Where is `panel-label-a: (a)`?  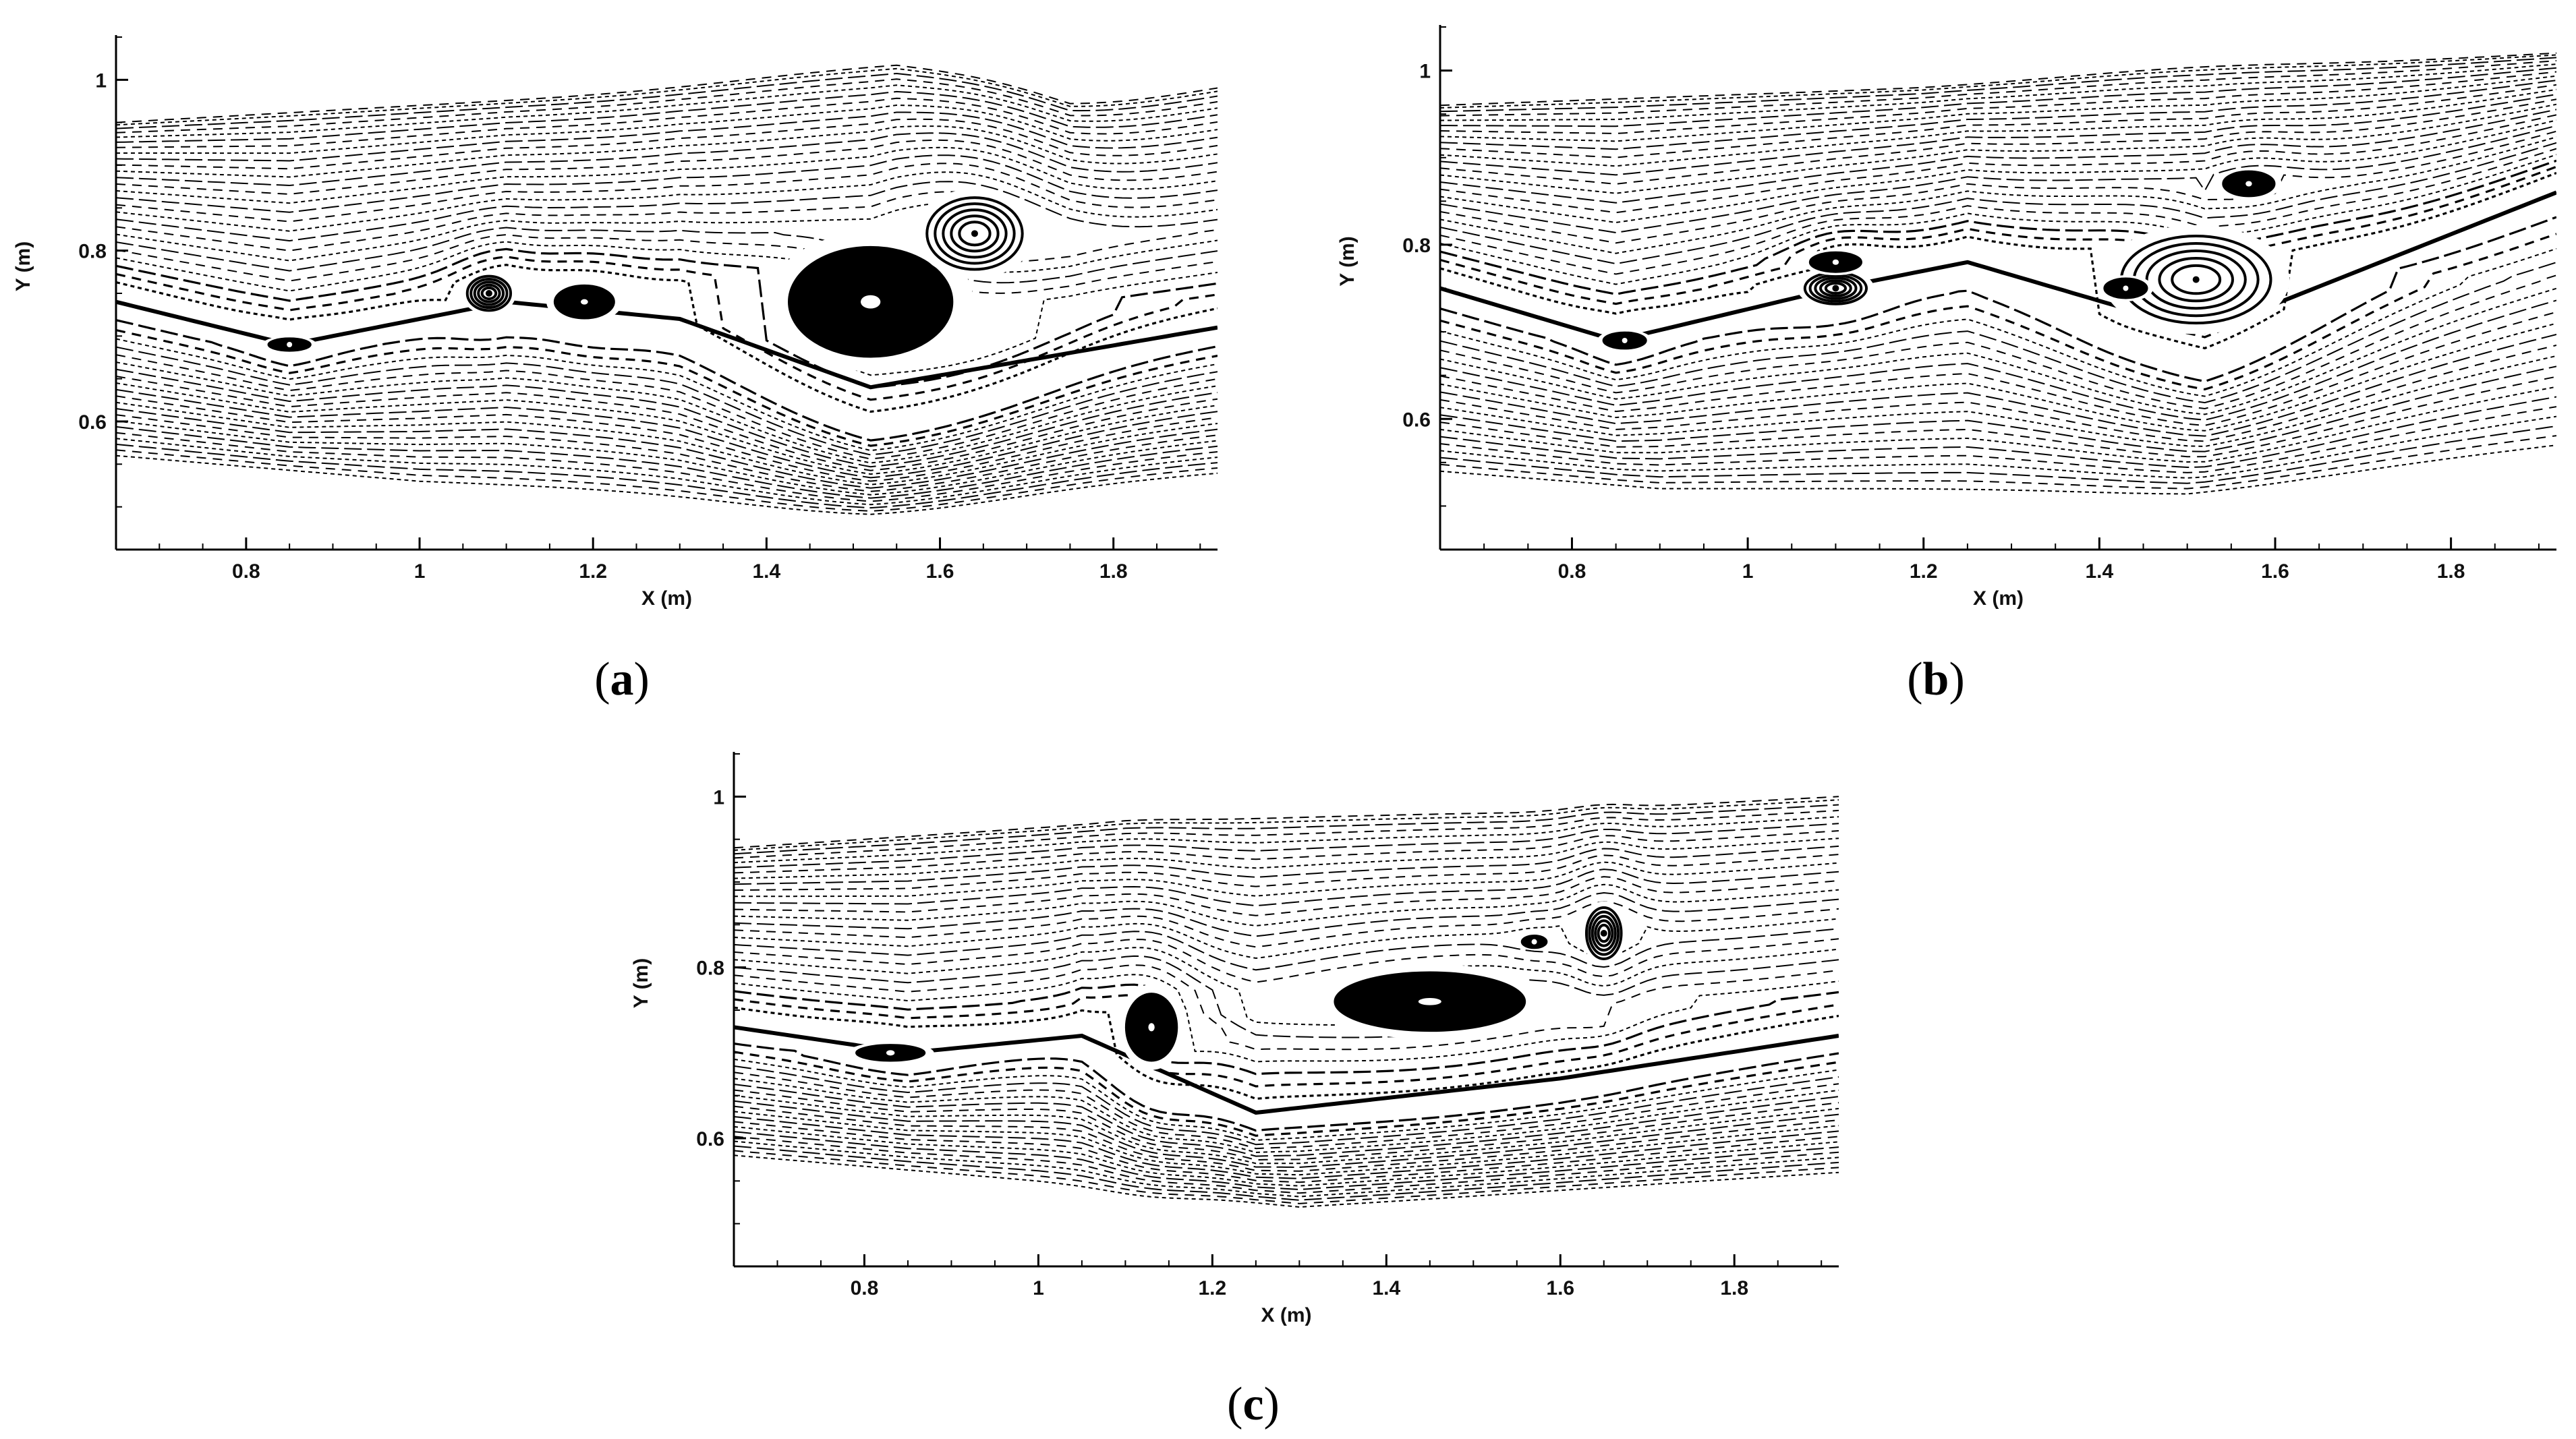
panel-label-a: (a) is located at coordinates (622, 679).